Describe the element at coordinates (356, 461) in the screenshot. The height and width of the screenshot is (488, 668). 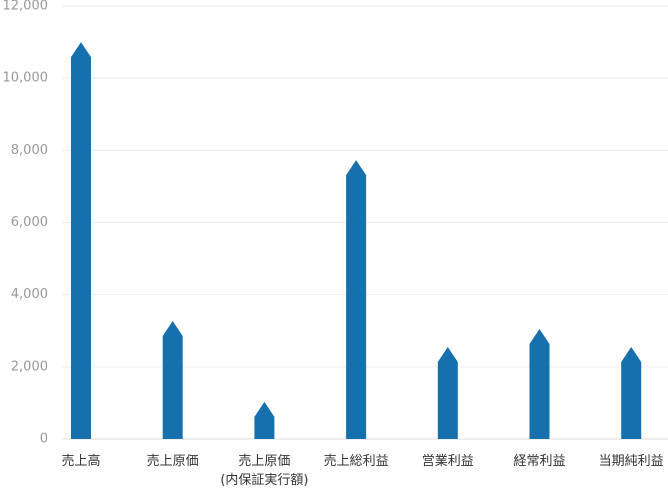
I see `x-tick-label: 売上総利益` at that location.